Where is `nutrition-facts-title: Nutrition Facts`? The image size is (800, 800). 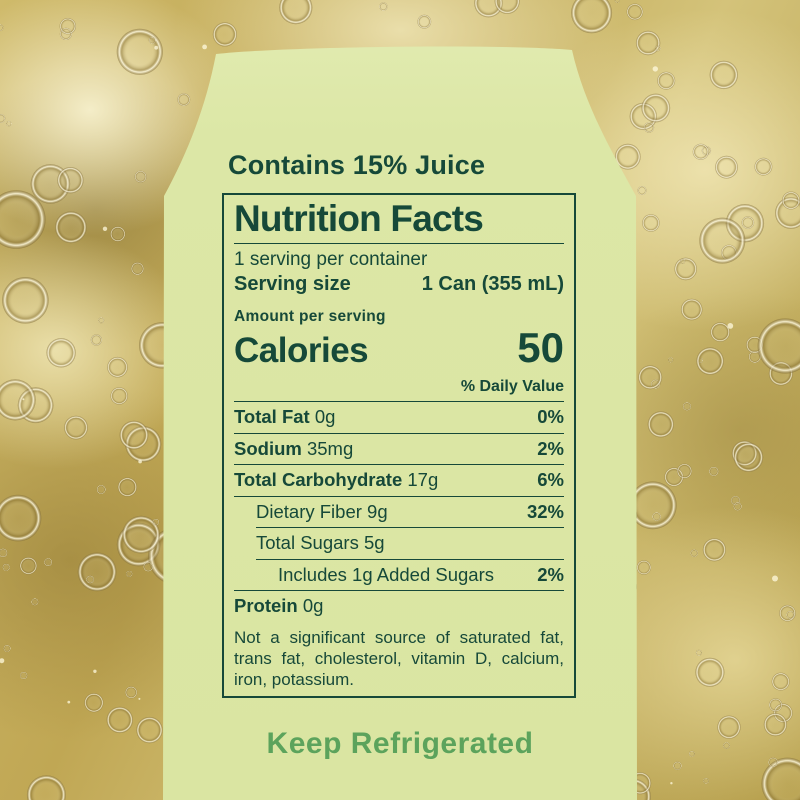 nutrition-facts-title: Nutrition Facts is located at coordinates (359, 218).